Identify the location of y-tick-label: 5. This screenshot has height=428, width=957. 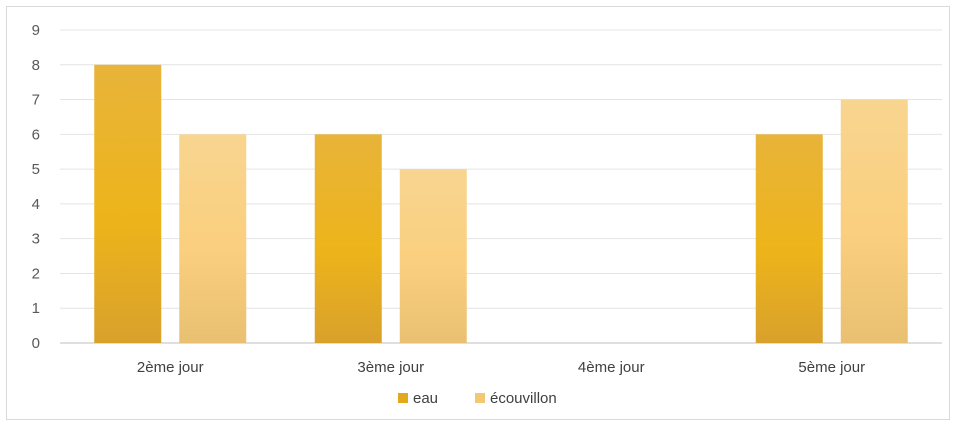
(36, 169).